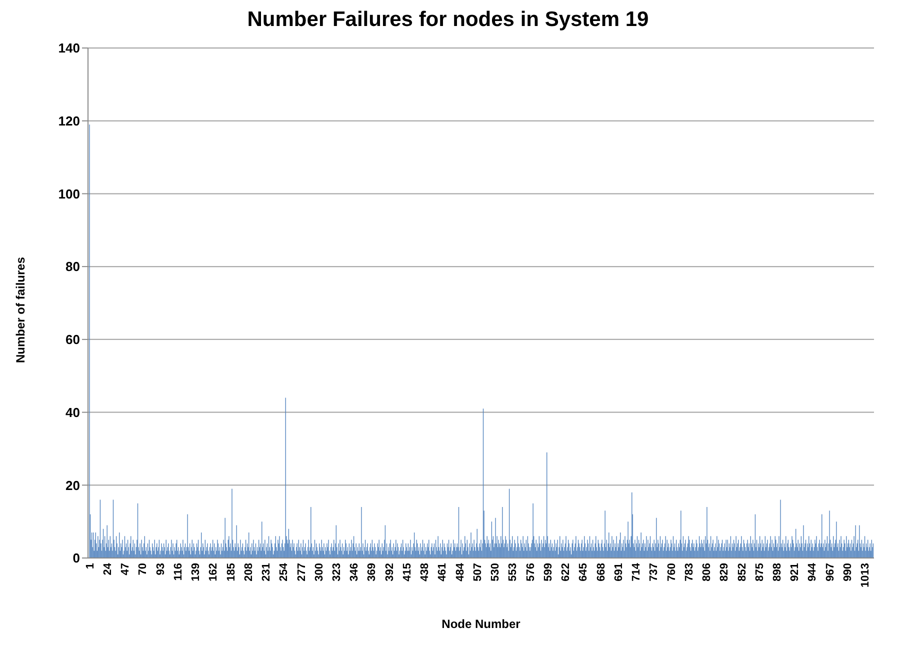 This screenshot has width=900, height=654. Describe the element at coordinates (143, 569) in the screenshot. I see `x-tick-label: 70` at that location.